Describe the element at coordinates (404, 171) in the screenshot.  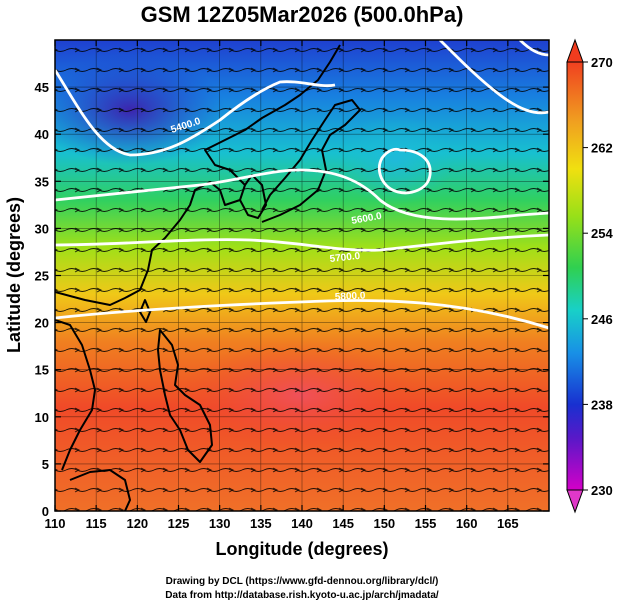
I see `contour-5400-ring` at that location.